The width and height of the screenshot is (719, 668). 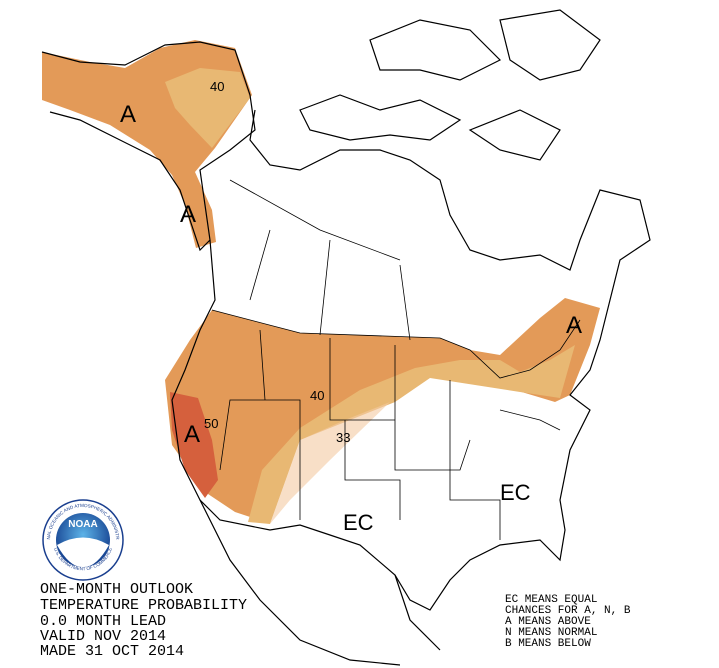 What do you see at coordinates (396, 344) in the screenshot?
I see `canada-us-border` at bounding box center [396, 344].